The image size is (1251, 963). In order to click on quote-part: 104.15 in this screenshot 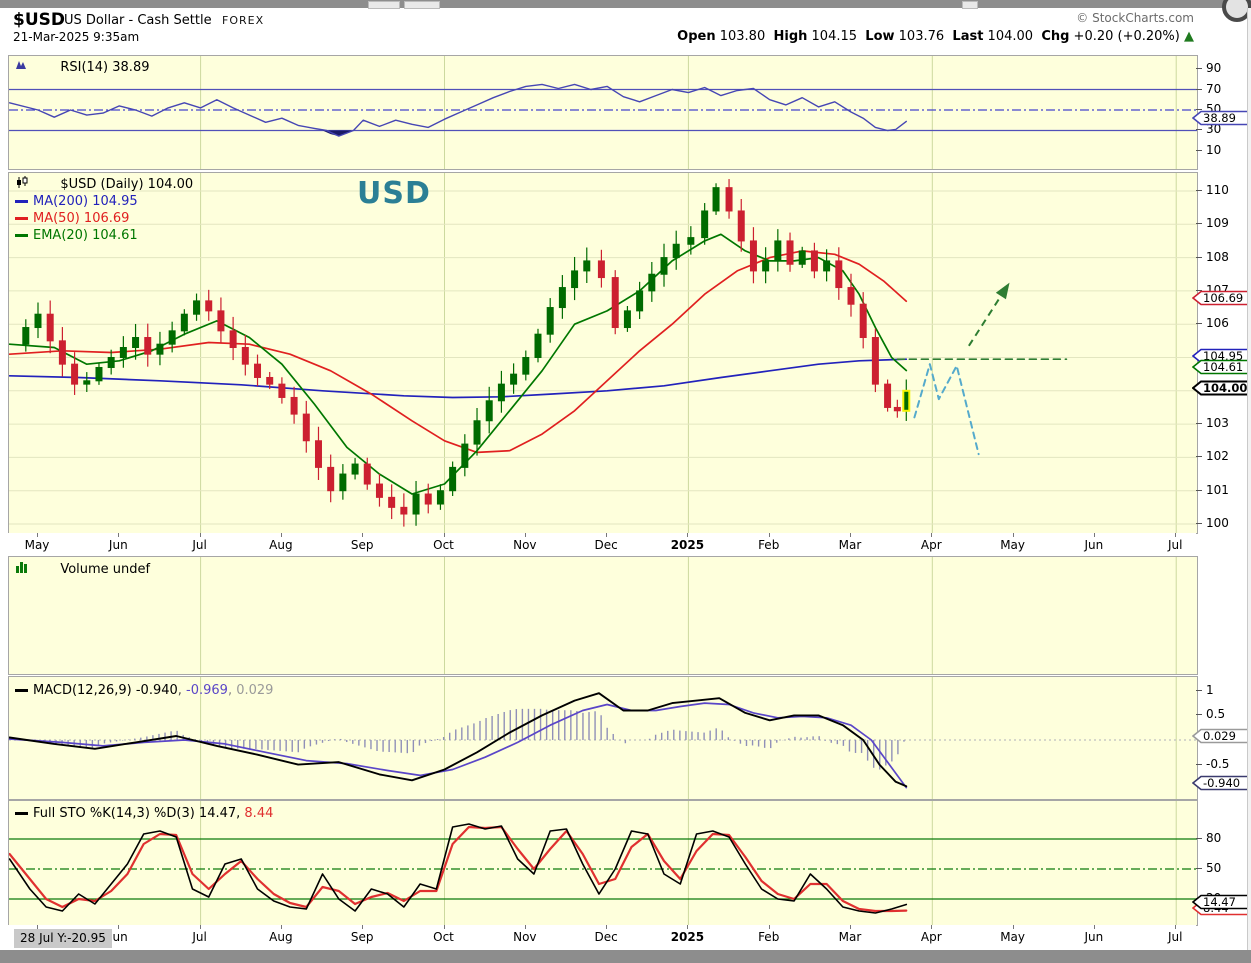, I will do `click(836, 36)`.